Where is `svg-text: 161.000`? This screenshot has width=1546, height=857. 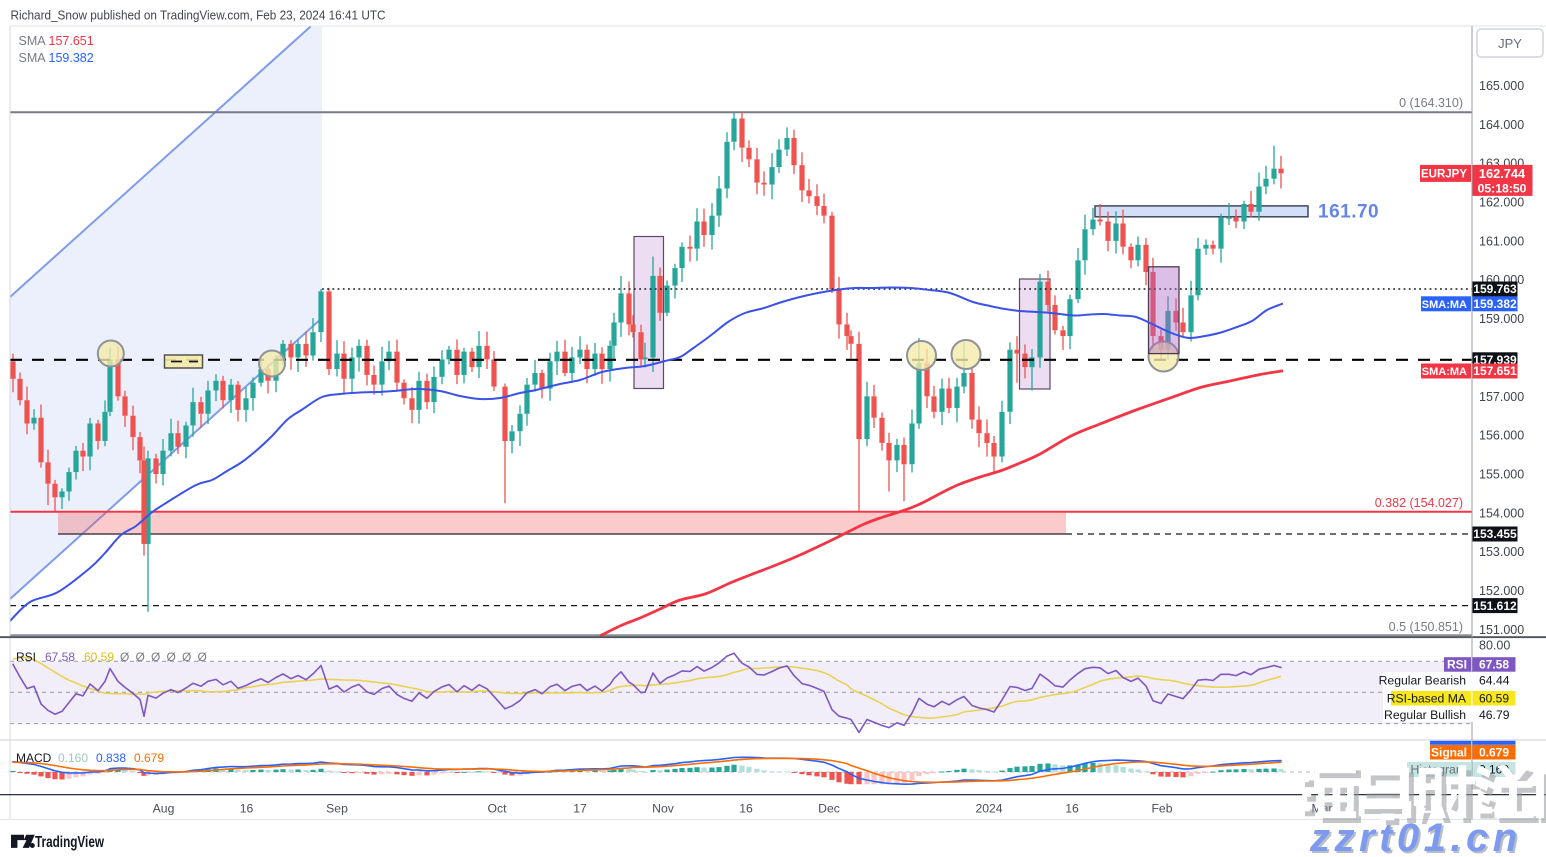 svg-text: 161.000 is located at coordinates (1501, 241).